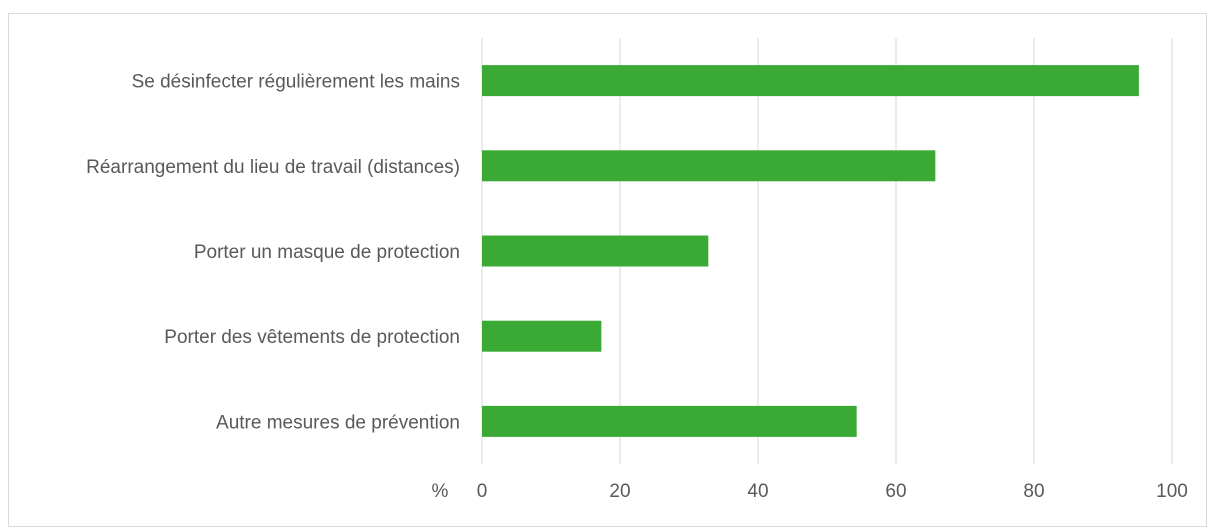 The image size is (1209, 532). I want to click on category-label: Se désinfecter régulièrement les mains, so click(296, 82).